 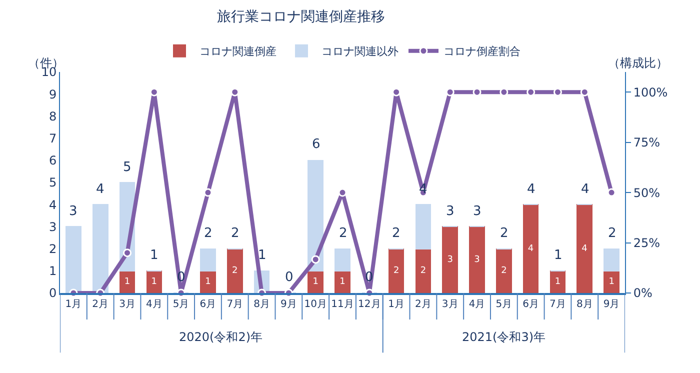 What do you see at coordinates (52, 293) in the screenshot?
I see `y-tick-label: 0` at bounding box center [52, 293].